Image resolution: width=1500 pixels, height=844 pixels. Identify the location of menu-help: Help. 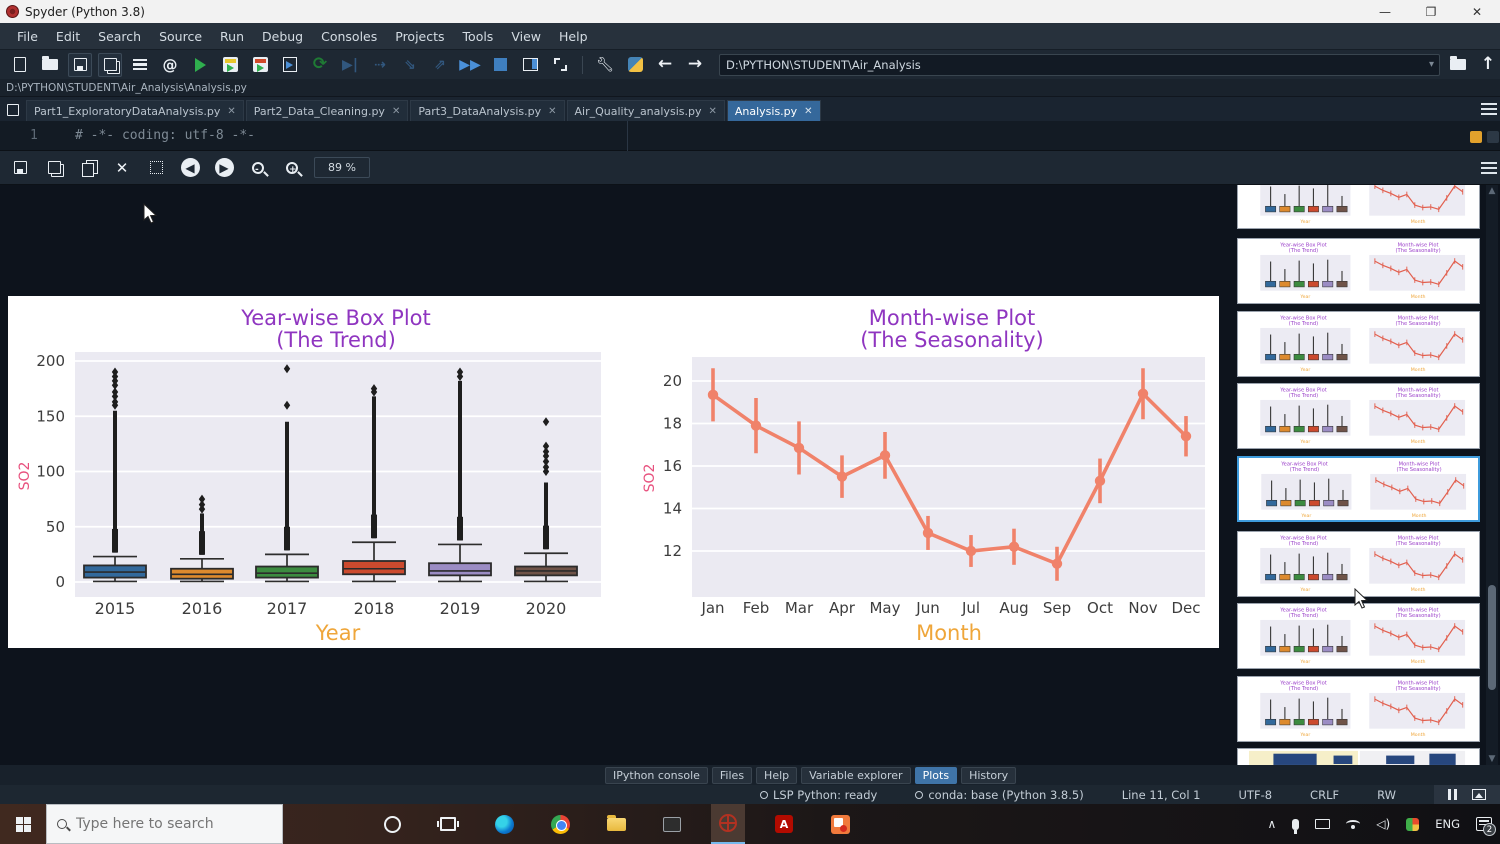
(573, 36).